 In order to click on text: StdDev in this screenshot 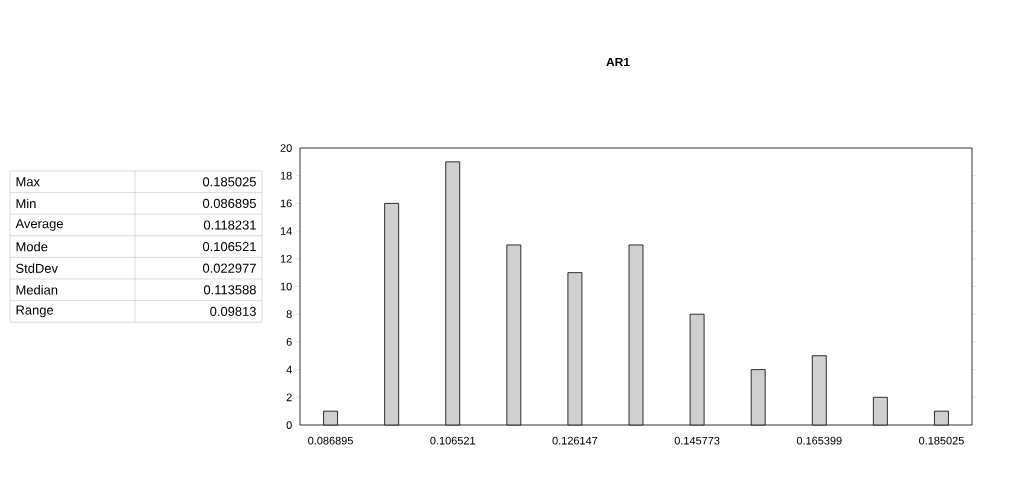, I will do `click(37, 268)`.